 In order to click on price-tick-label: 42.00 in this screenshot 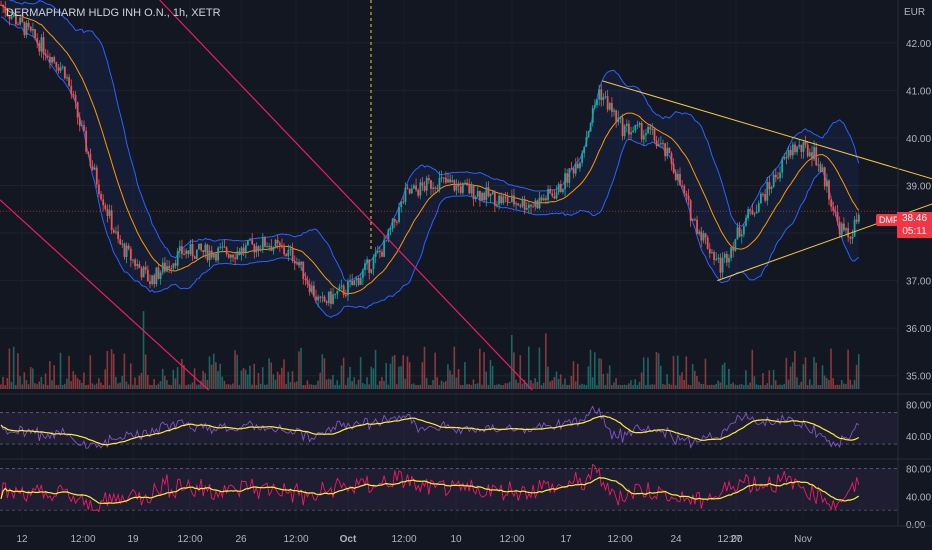, I will do `click(918, 44)`.